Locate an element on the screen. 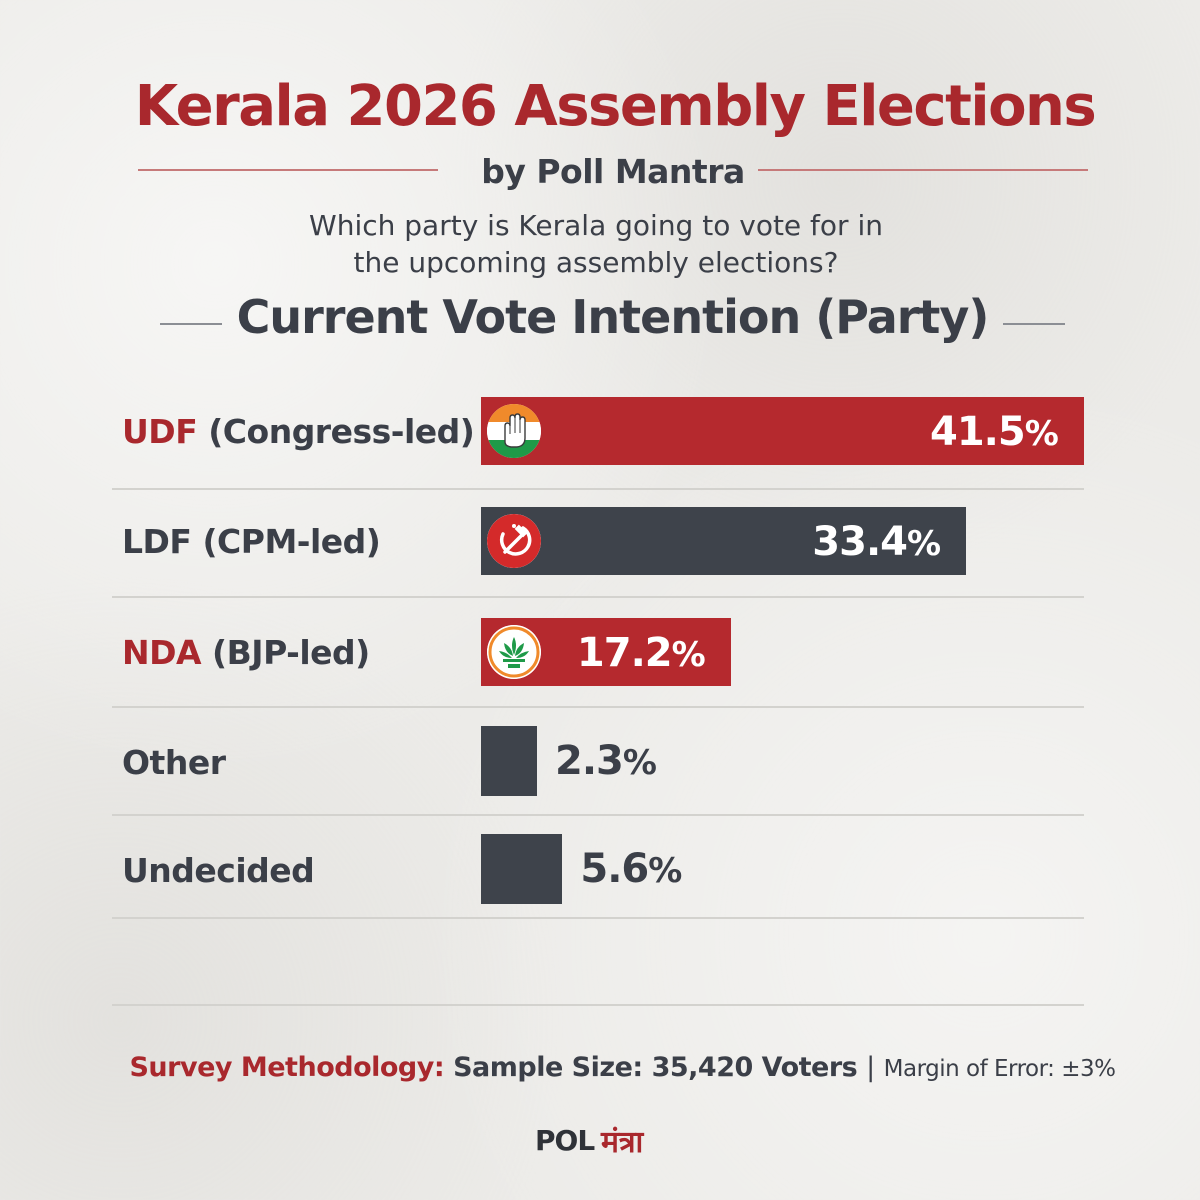 This screenshot has width=1200, height=1200. party-coalition-detail: (BJP-led) is located at coordinates (285, 652).